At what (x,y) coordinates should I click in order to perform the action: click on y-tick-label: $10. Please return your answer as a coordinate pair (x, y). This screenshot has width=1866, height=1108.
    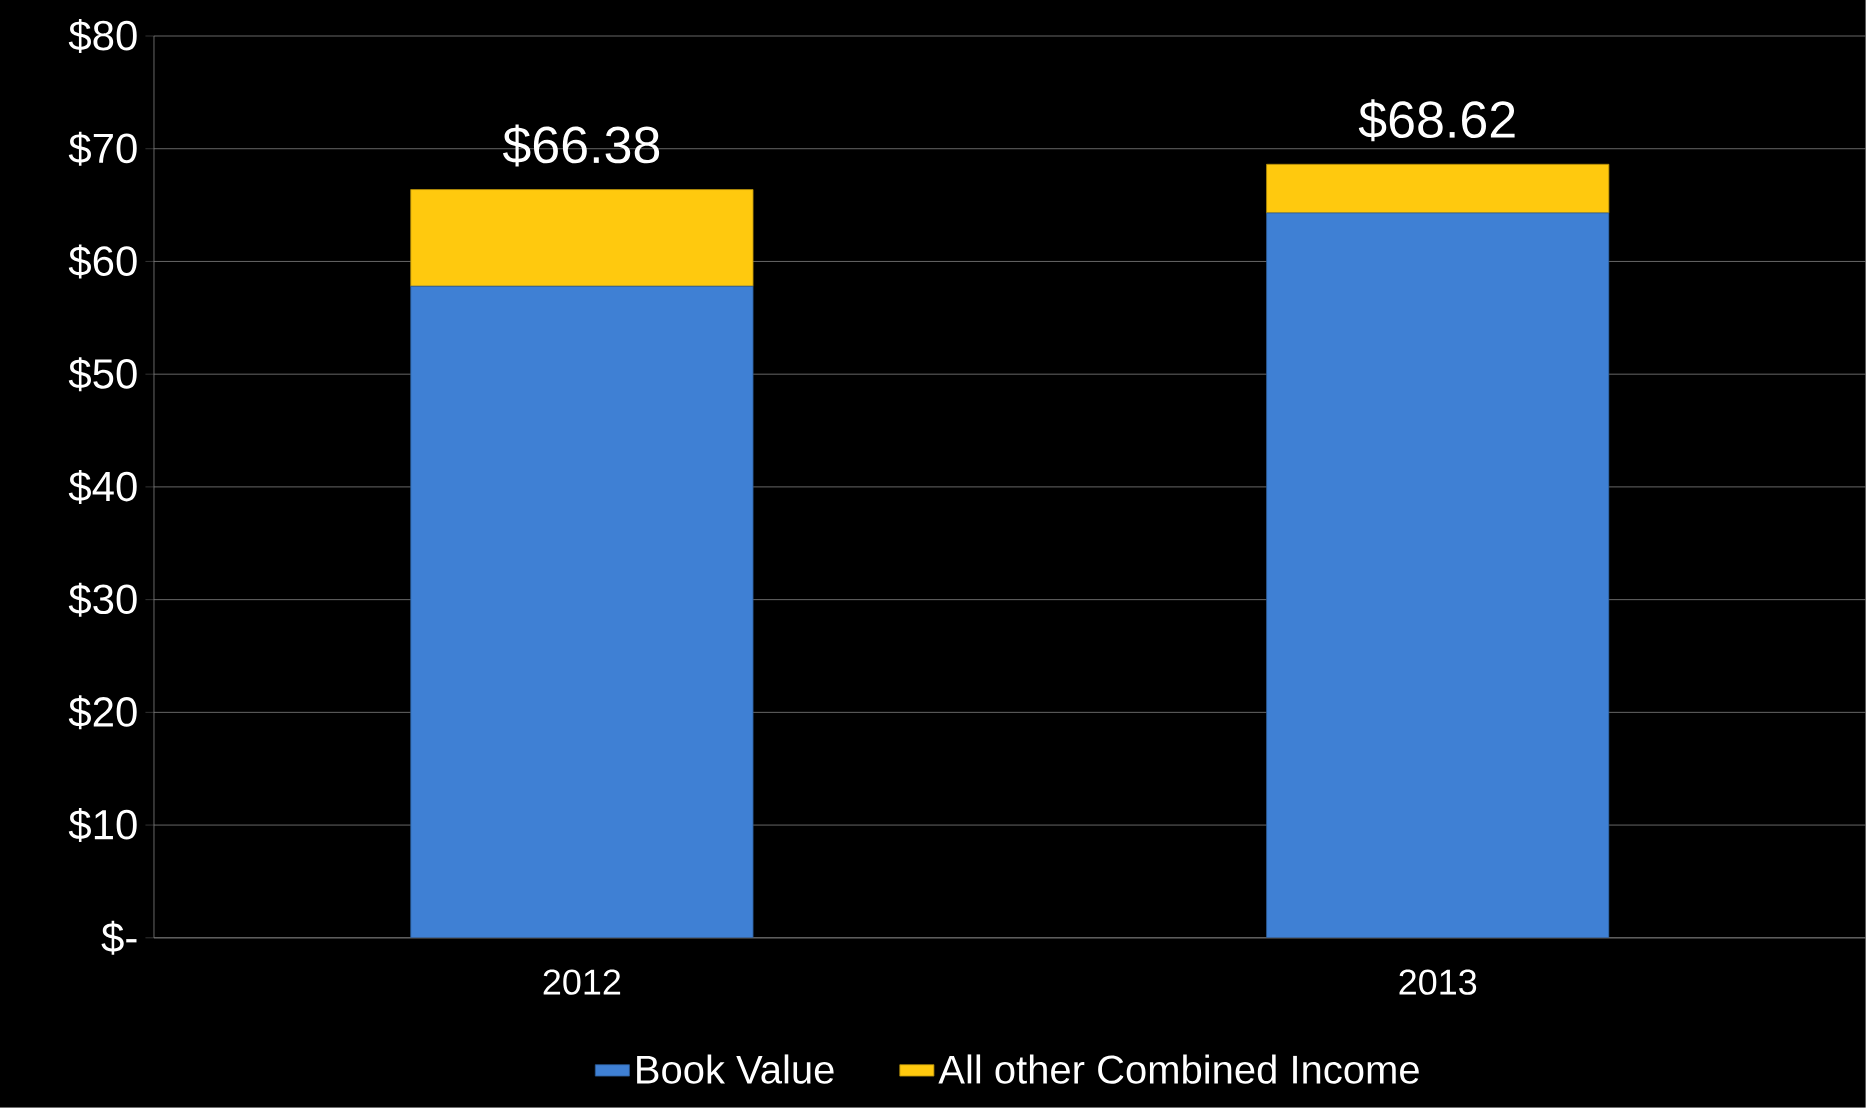
    Looking at the image, I should click on (102, 825).